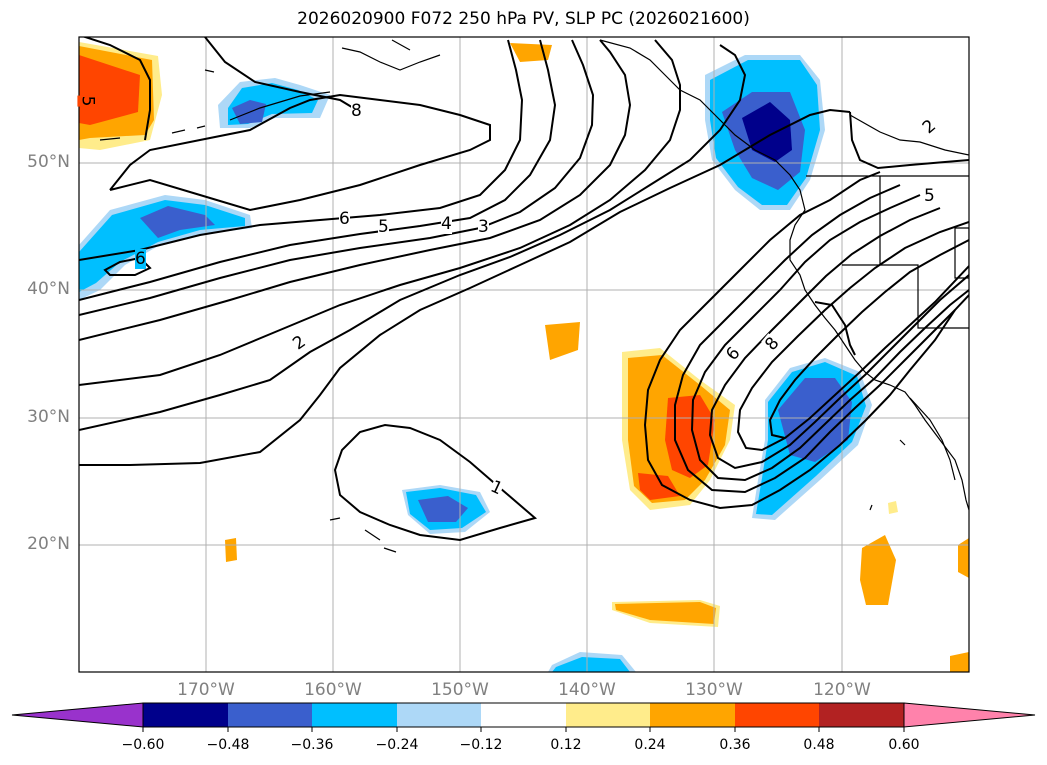 The width and height of the screenshot is (1047, 765). Describe the element at coordinates (735, 745) in the screenshot. I see `colorbar-tick: 0.36` at that location.